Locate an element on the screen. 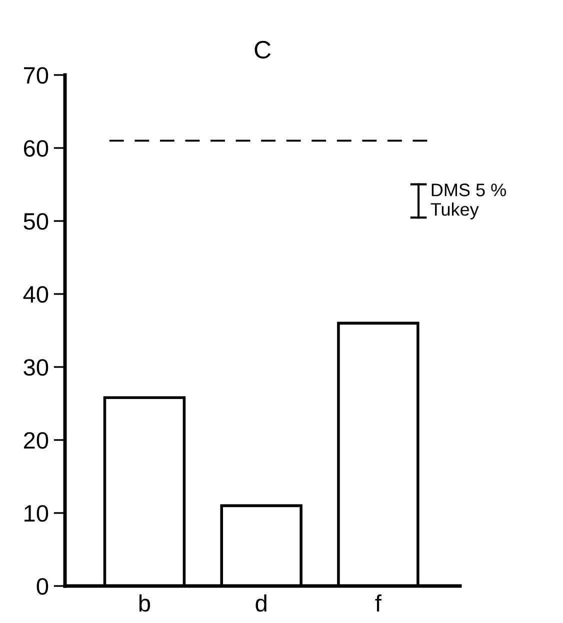 The height and width of the screenshot is (623, 563). y-tick-label: 70 is located at coordinates (36, 75).